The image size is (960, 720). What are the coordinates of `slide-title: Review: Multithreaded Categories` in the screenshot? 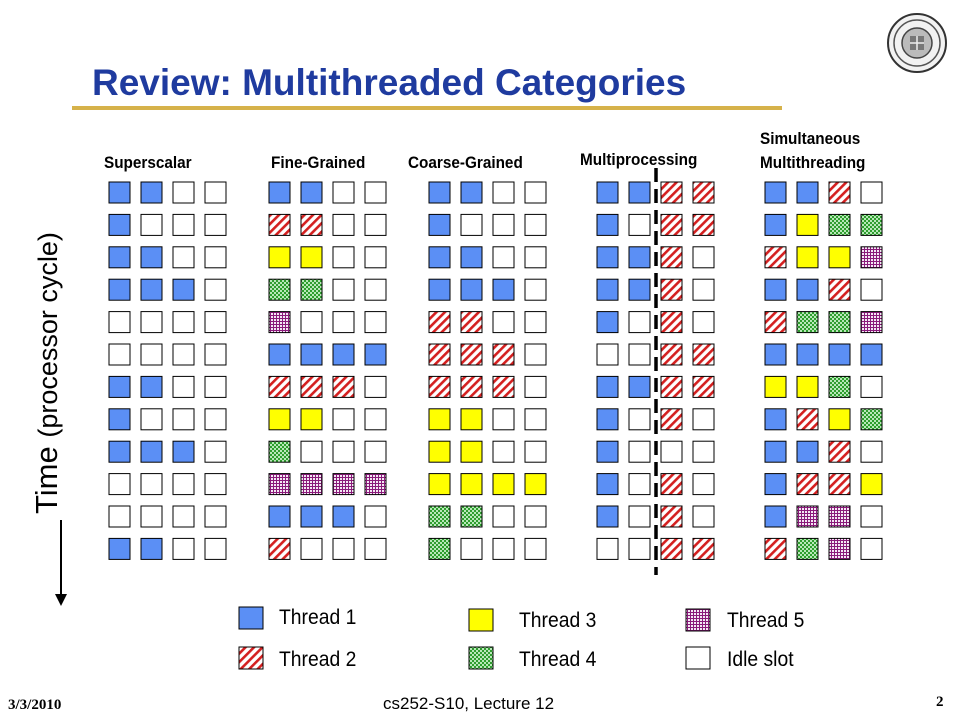 It's located at (389, 82).